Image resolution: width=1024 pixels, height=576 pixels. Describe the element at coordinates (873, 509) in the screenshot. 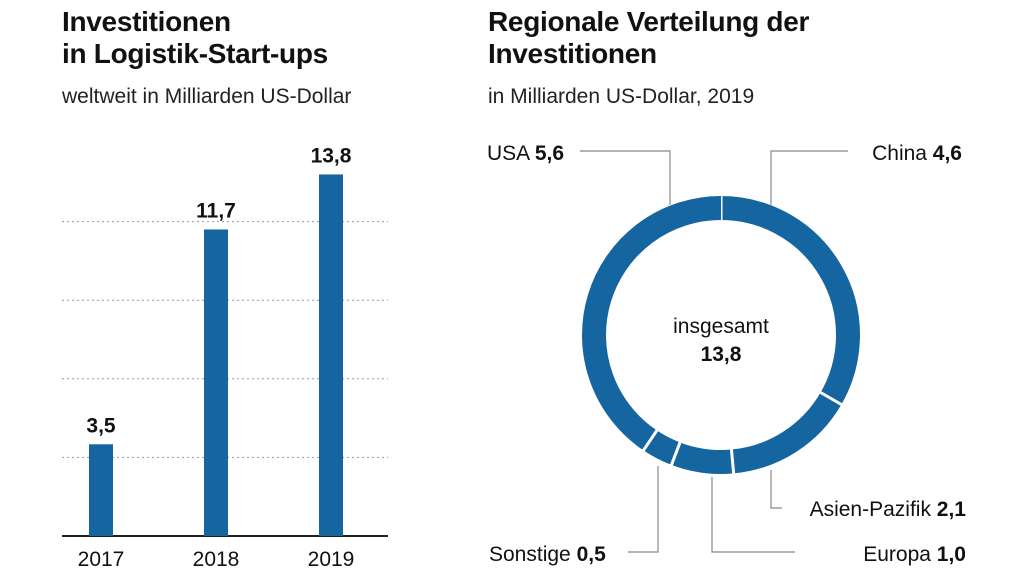

I see `slice-name: Asien-Pazifik` at that location.